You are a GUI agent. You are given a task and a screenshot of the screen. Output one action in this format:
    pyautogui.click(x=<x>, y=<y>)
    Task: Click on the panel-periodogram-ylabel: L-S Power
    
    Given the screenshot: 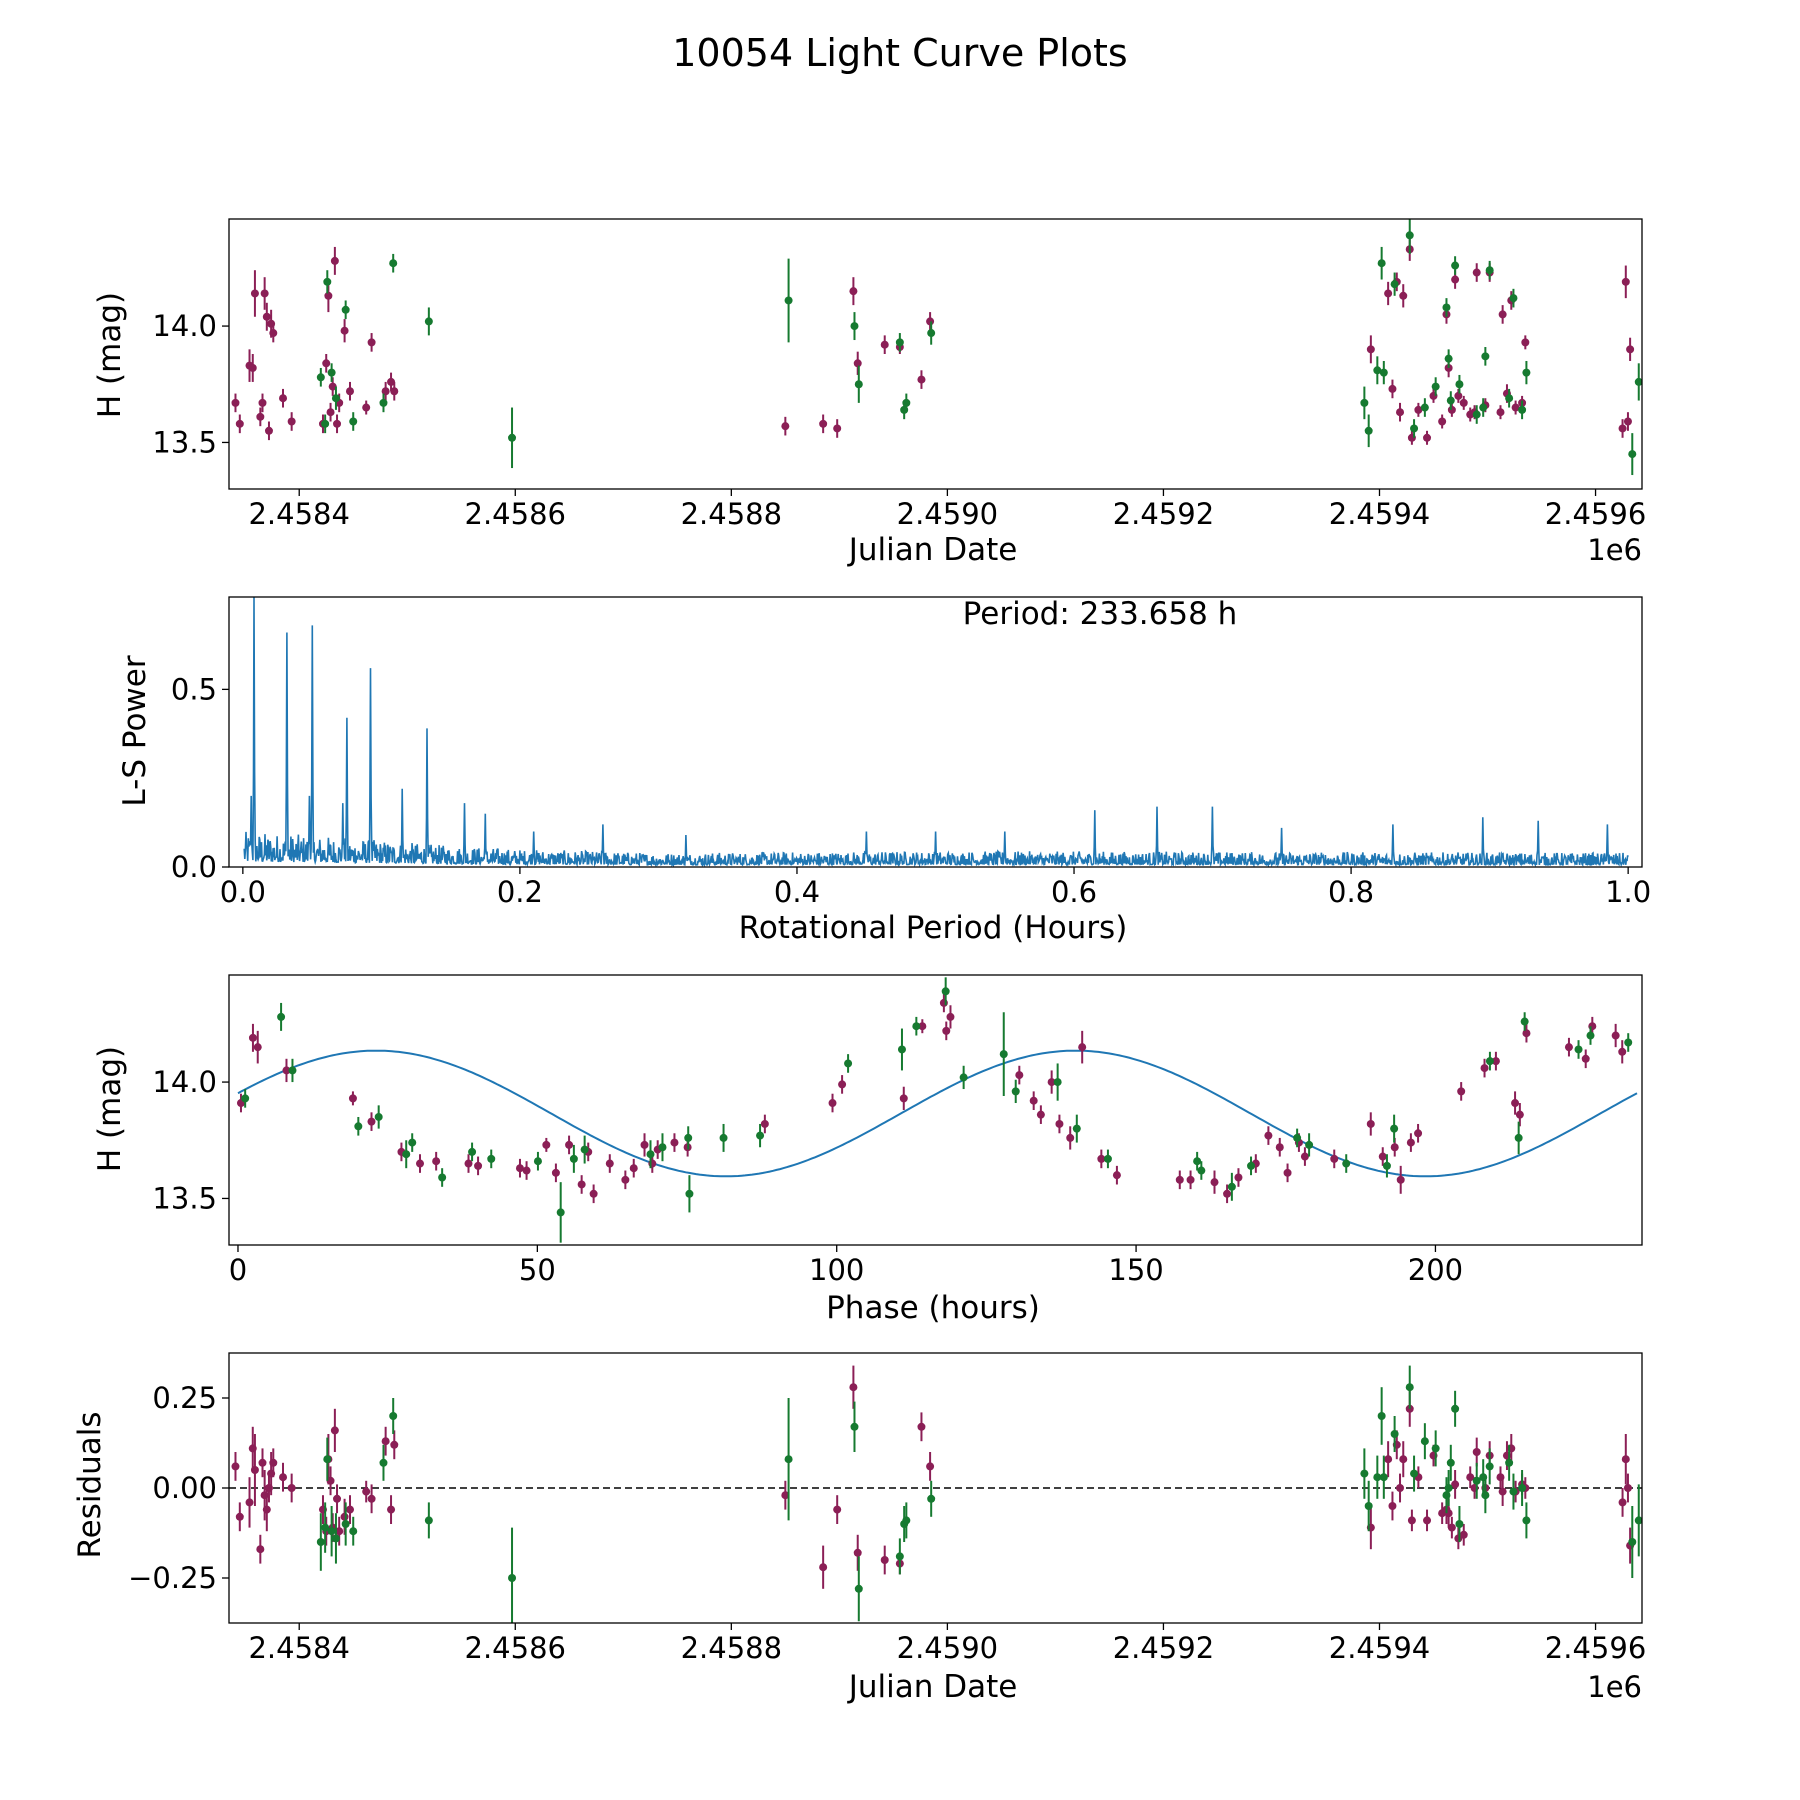 What is the action you would take?
    pyautogui.click(x=135, y=730)
    